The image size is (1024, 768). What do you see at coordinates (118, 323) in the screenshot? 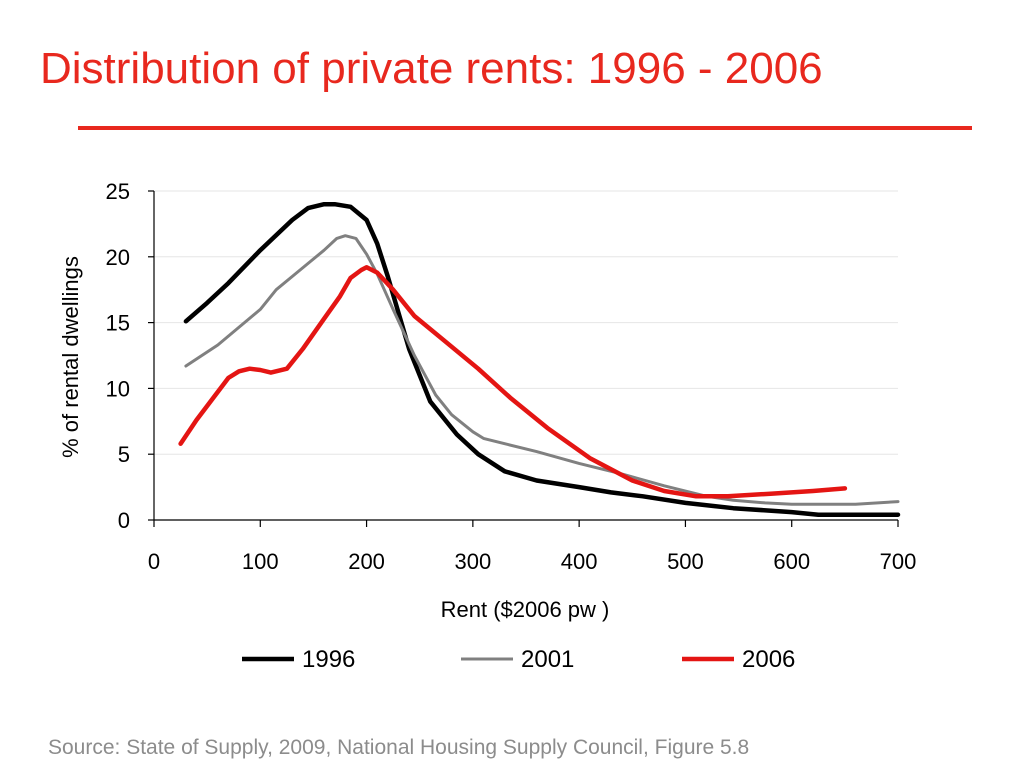
I see `y-tick-label-15: 15` at bounding box center [118, 323].